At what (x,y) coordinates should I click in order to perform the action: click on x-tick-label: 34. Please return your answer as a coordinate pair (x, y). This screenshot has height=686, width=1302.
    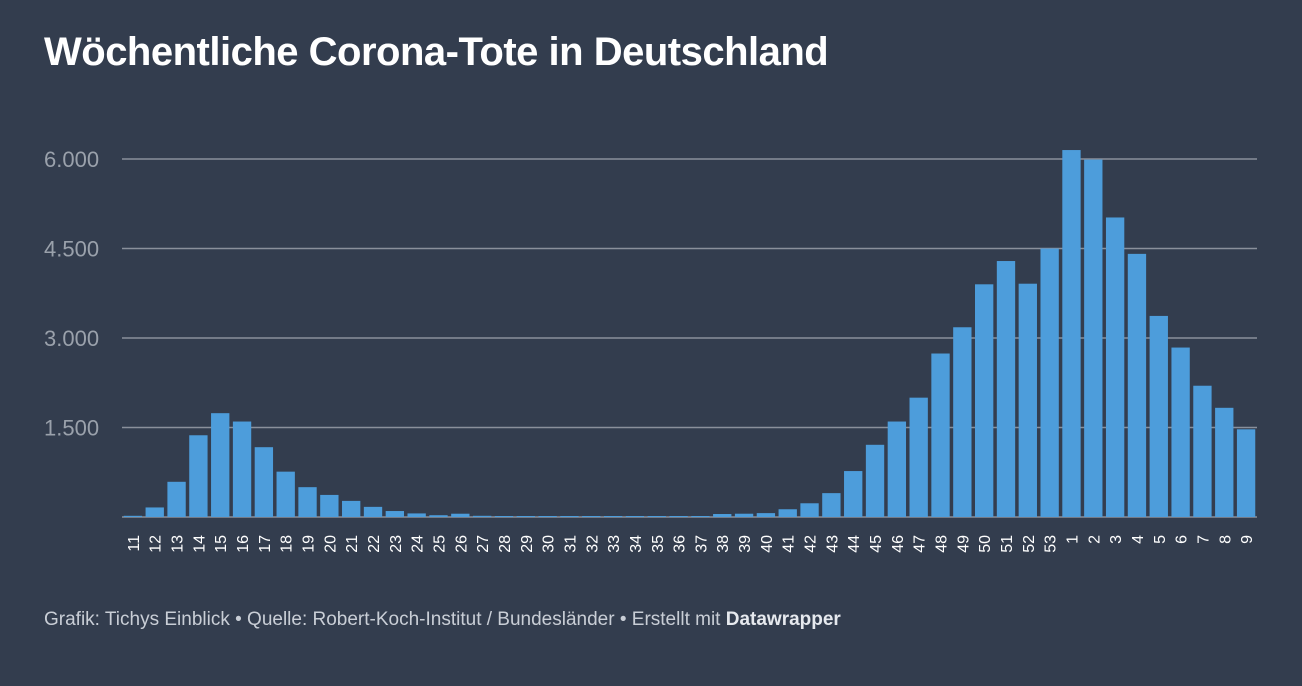
    Looking at the image, I should click on (636, 544).